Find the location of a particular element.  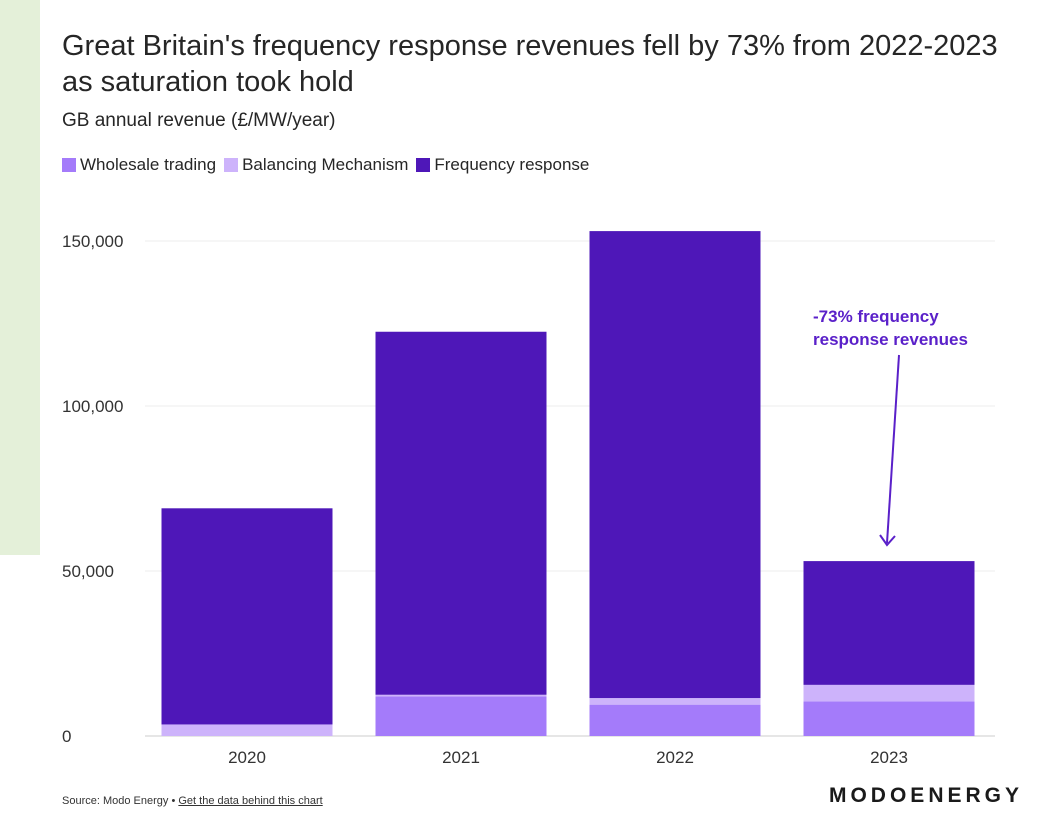

legend-label-balancing: Balancing Mechanism is located at coordinates (325, 164).